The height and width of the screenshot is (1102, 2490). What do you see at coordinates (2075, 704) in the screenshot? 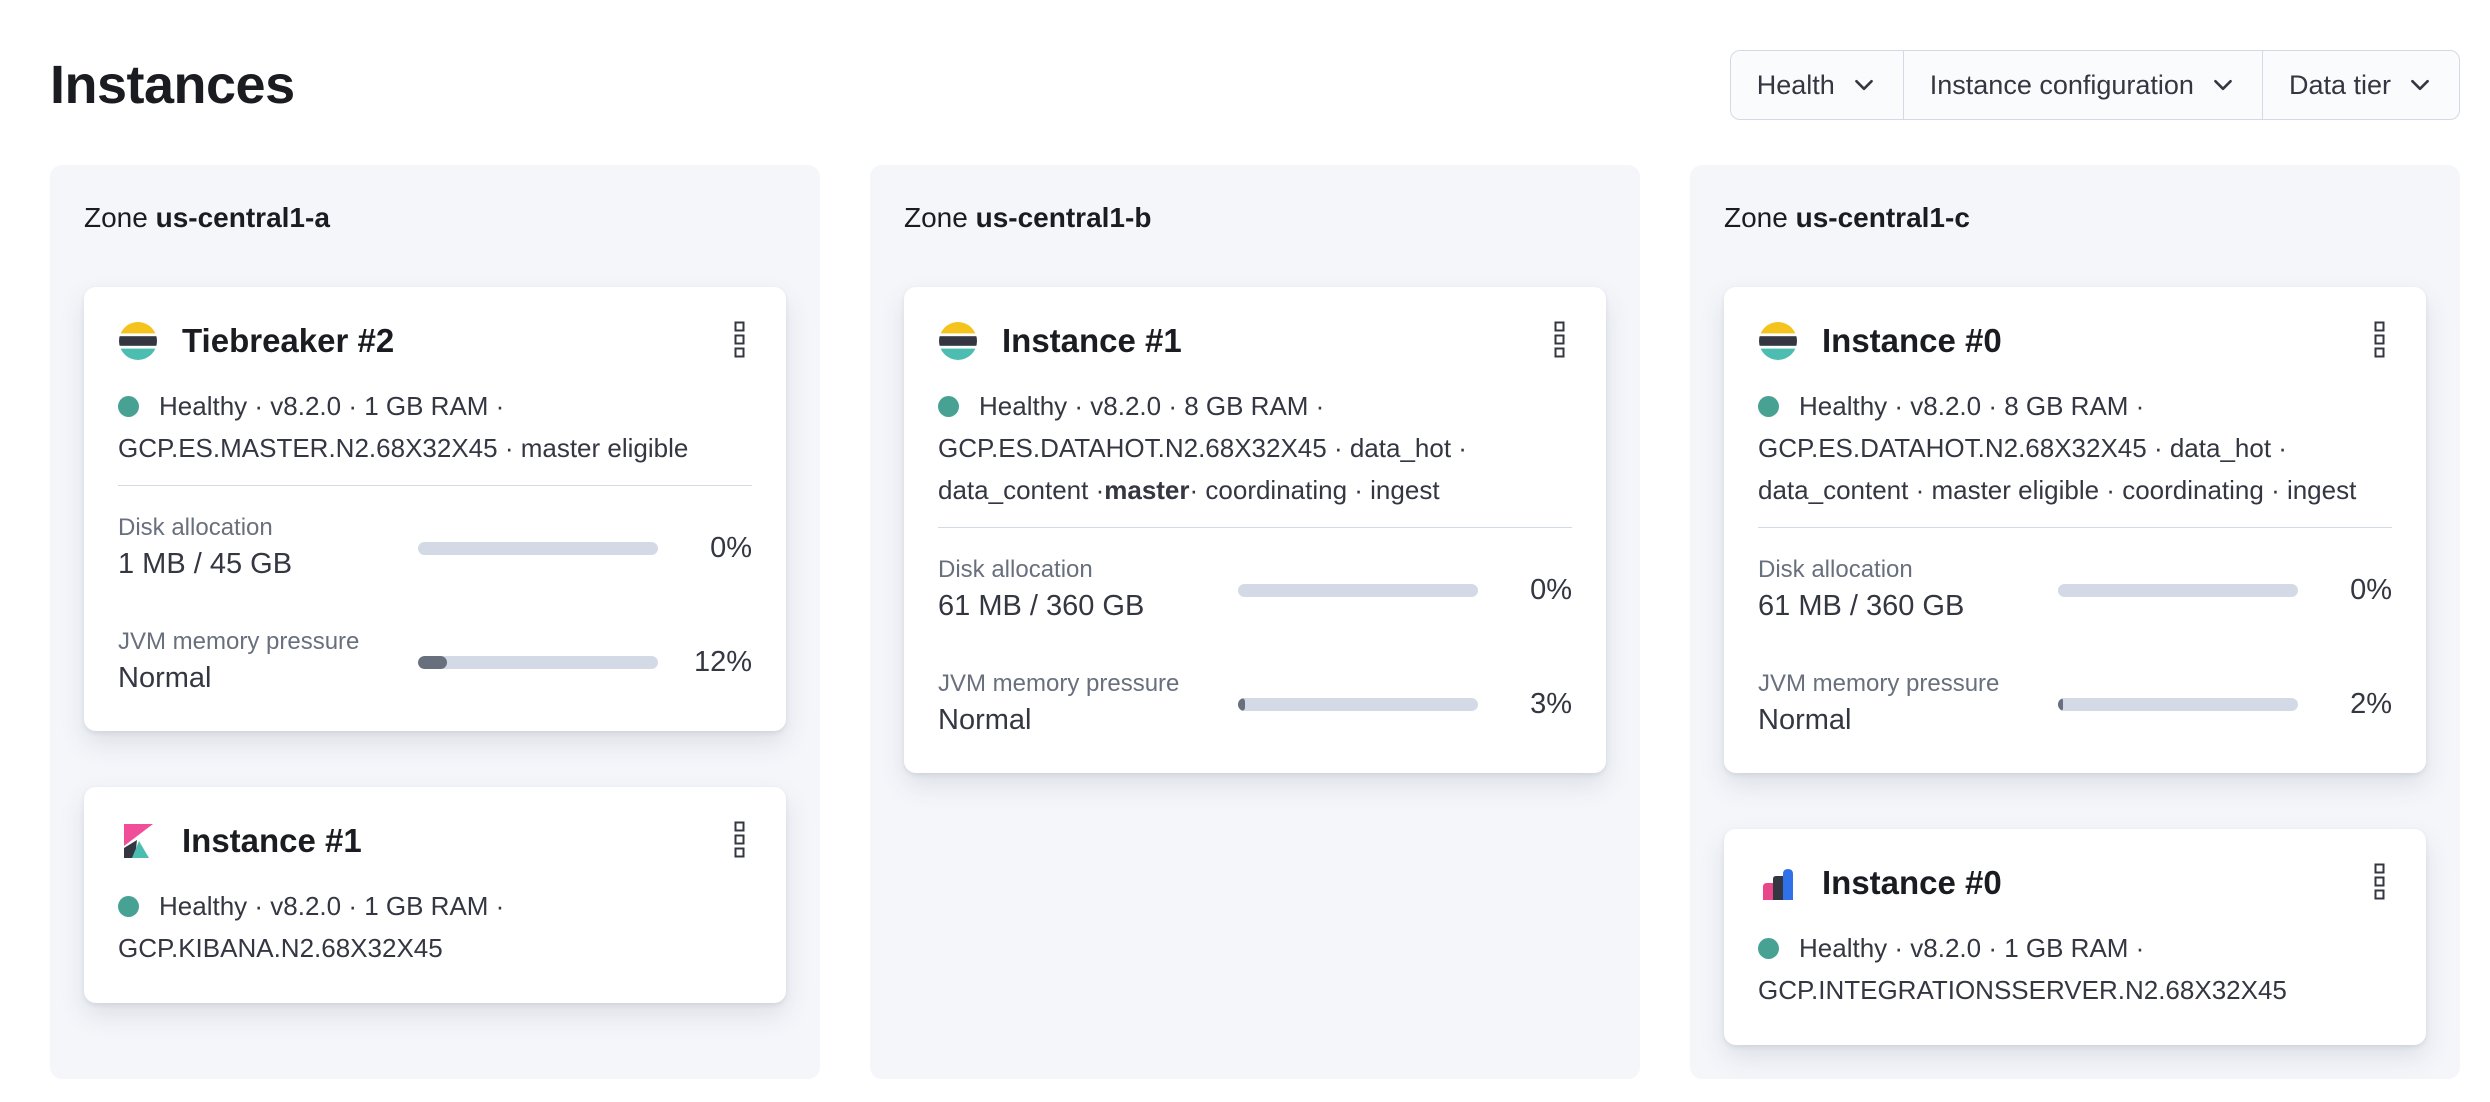
I see `jvm-memory-pressure-metric: JVM memory pressure Normal 2%` at bounding box center [2075, 704].